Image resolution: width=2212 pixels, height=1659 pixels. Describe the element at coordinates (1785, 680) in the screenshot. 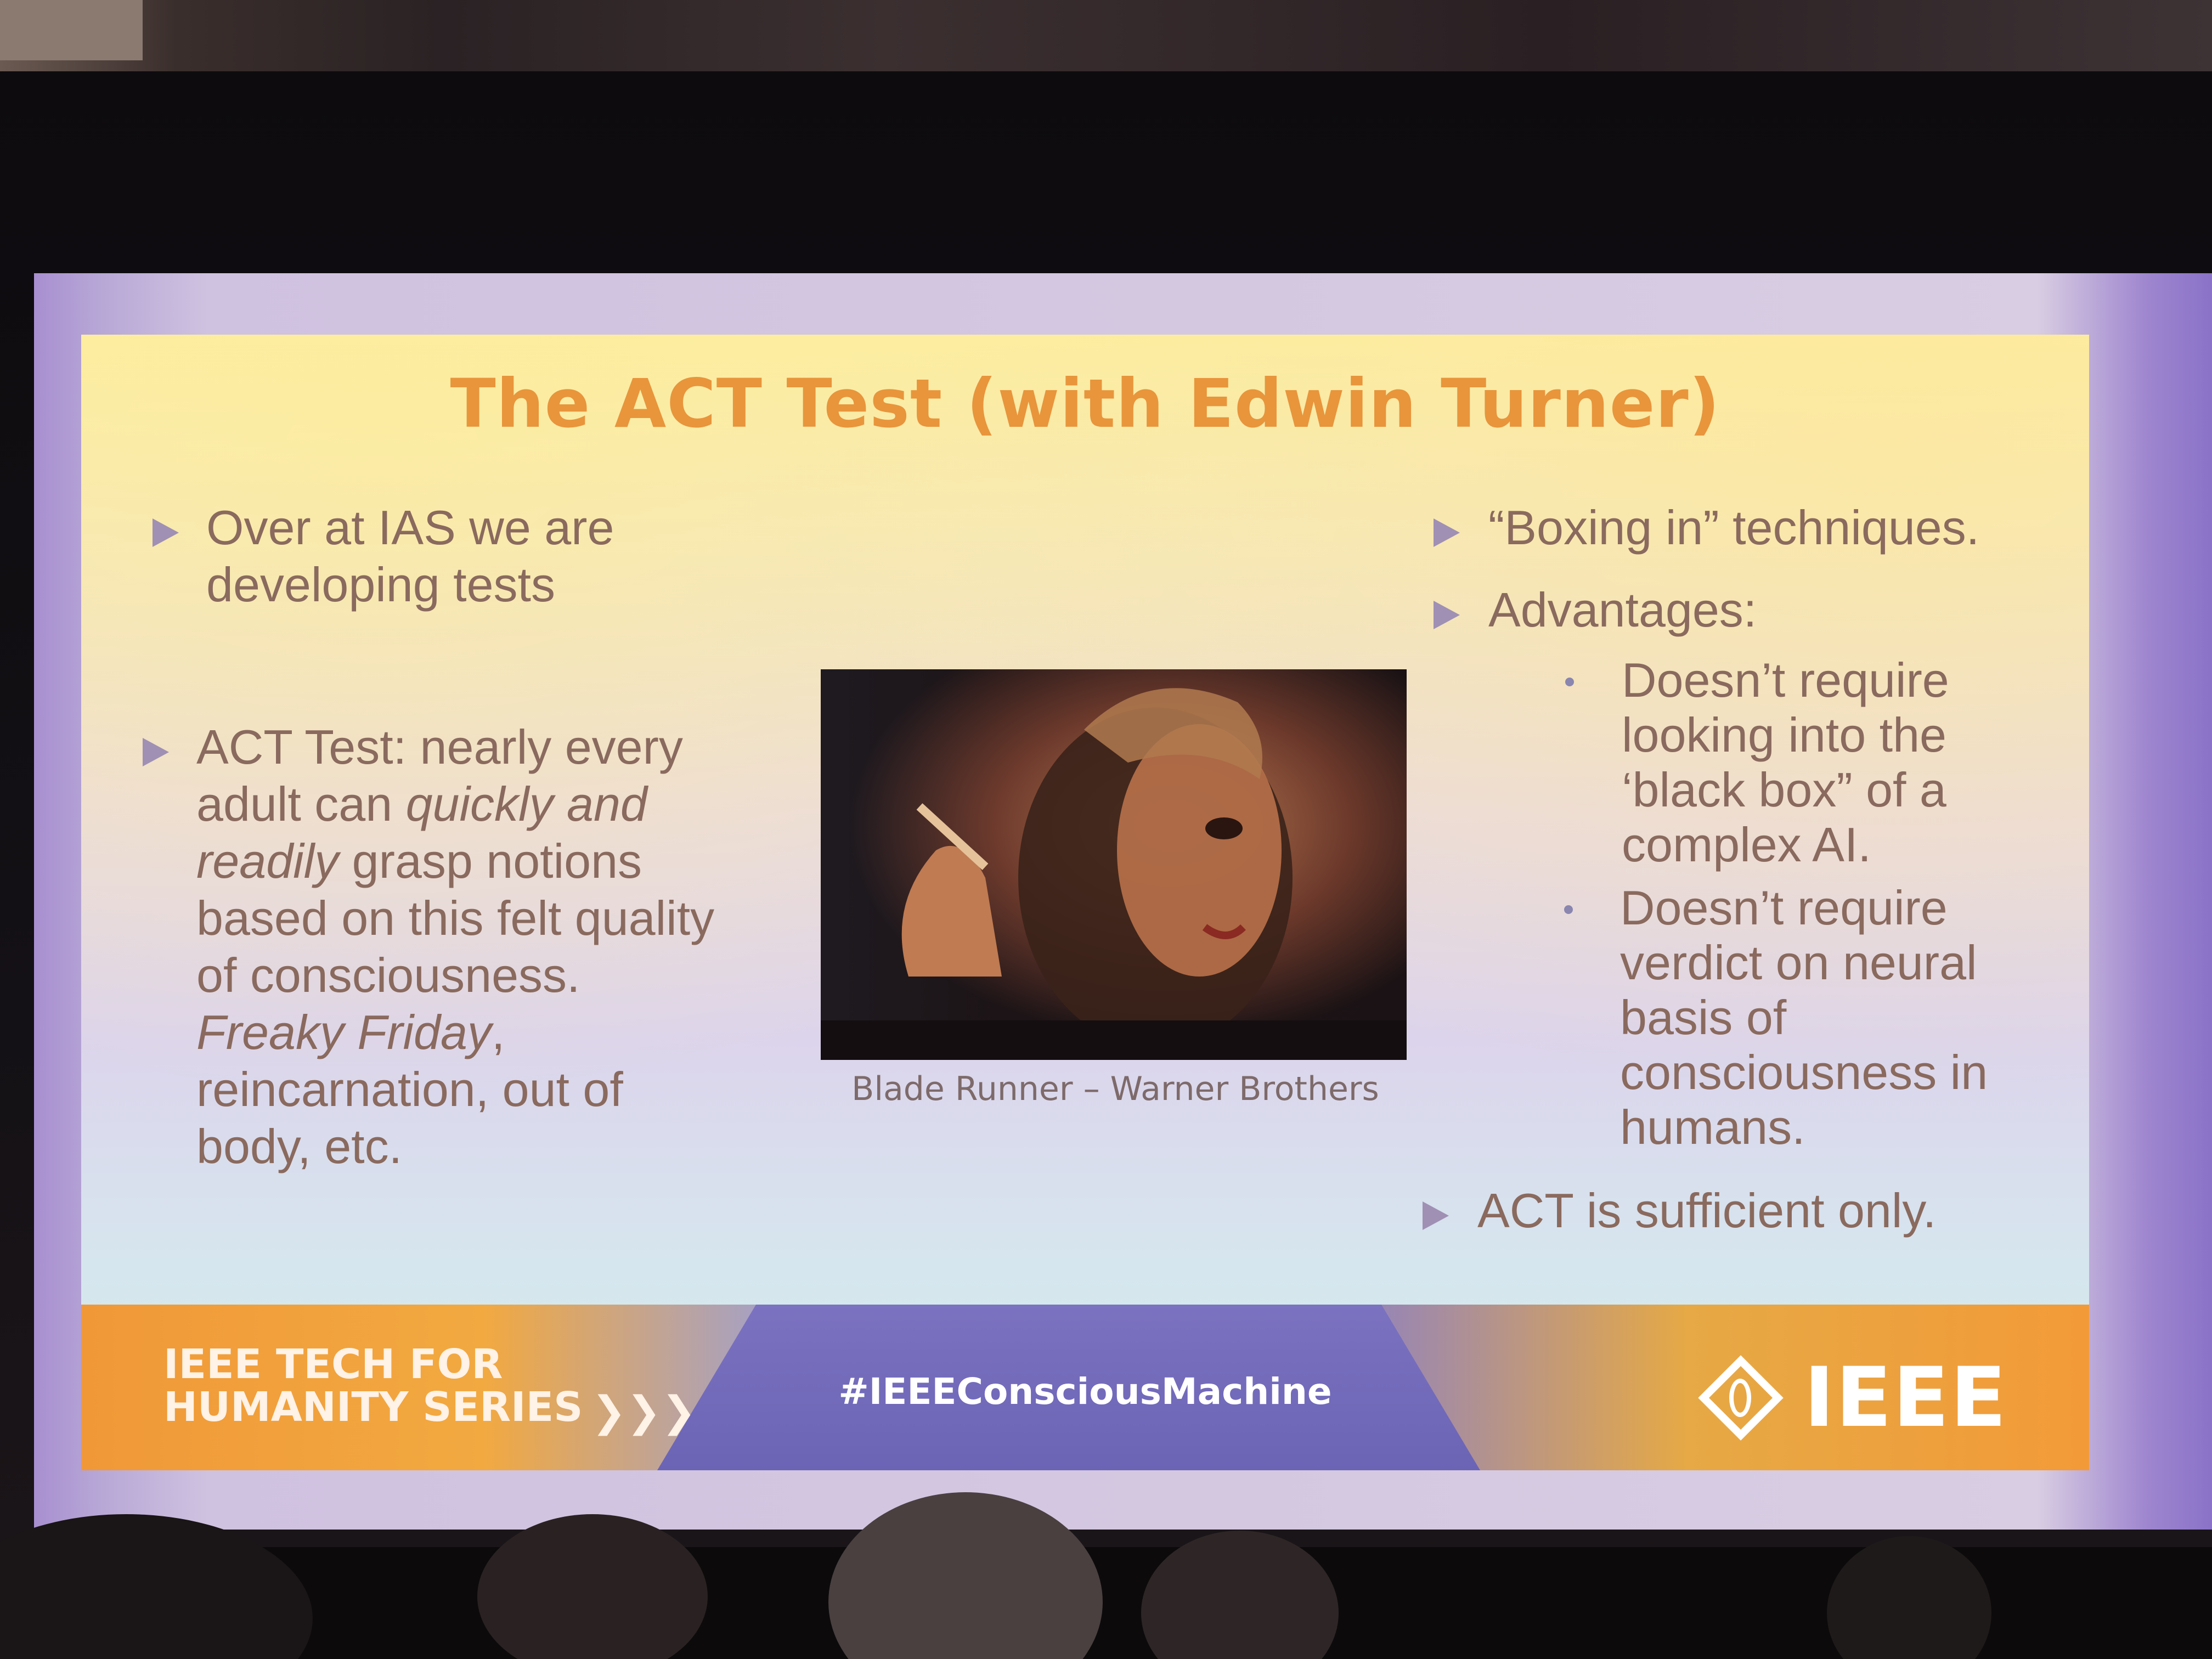

I see `sub-bullet-1-line-1: Doesn’t require` at that location.